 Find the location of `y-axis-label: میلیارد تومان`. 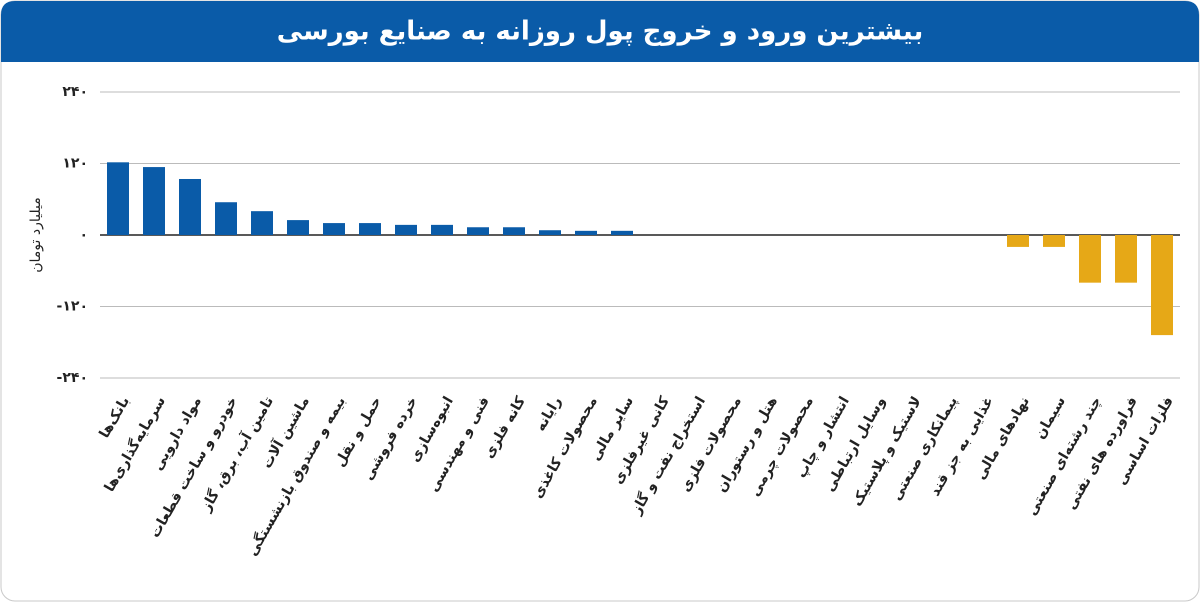

y-axis-label: میلیارد تومان is located at coordinates (36, 234).